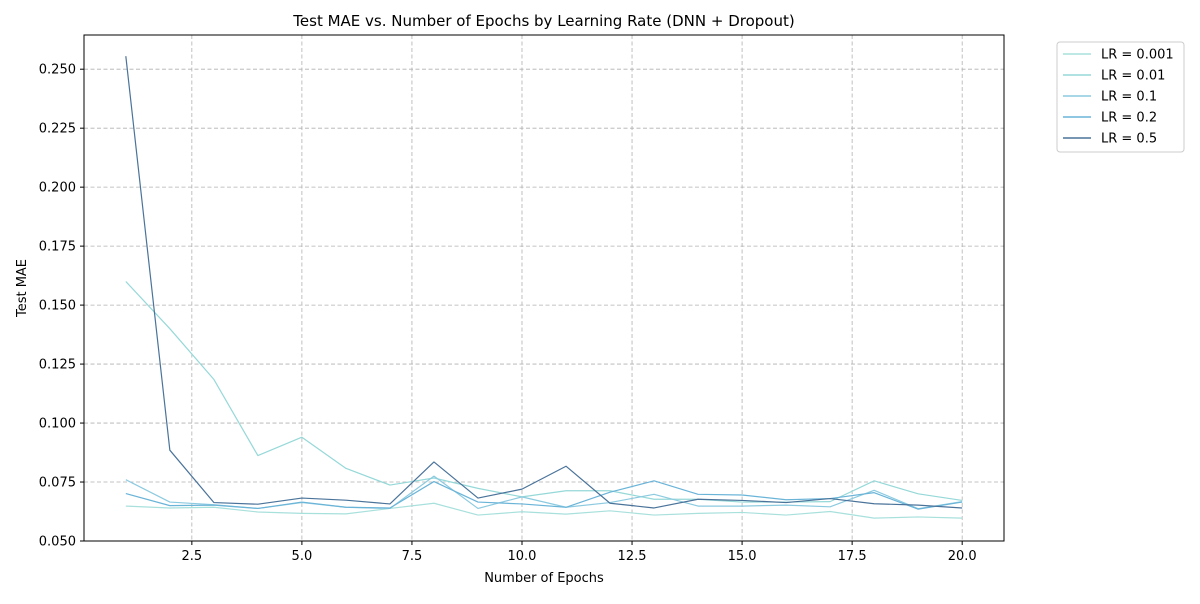 Image resolution: width=1200 pixels, height=604 pixels. What do you see at coordinates (522, 556) in the screenshot?
I see `x-tick-label: 10.0` at bounding box center [522, 556].